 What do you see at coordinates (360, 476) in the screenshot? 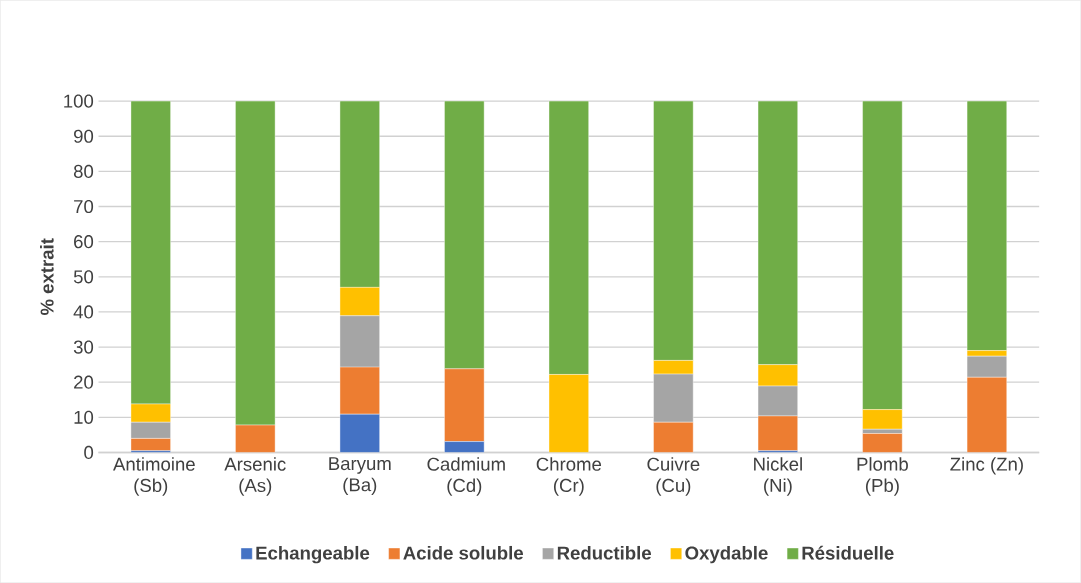
I see `x-tick-label: Baryum (Ba)` at bounding box center [360, 476].